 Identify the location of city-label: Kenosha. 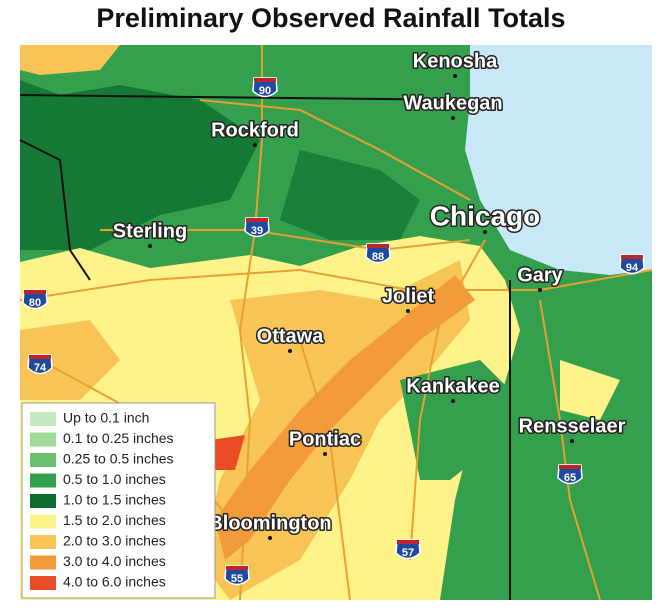
(455, 61).